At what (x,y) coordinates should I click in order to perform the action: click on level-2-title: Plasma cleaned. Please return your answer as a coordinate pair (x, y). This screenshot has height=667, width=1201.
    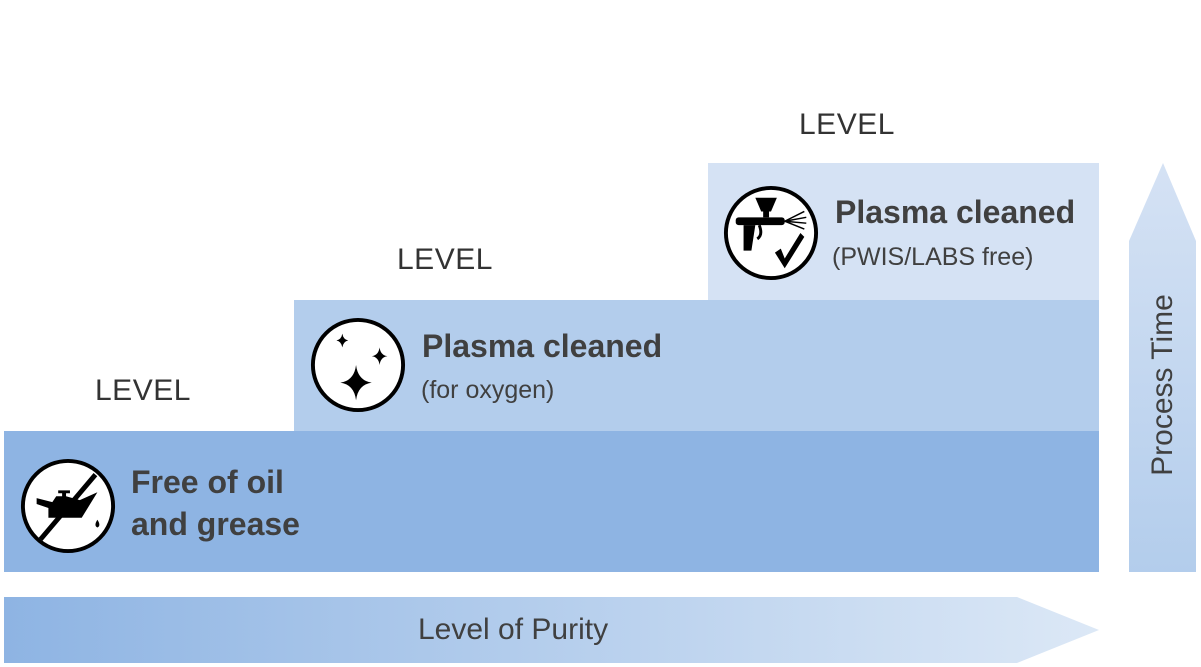
    Looking at the image, I should click on (542, 346).